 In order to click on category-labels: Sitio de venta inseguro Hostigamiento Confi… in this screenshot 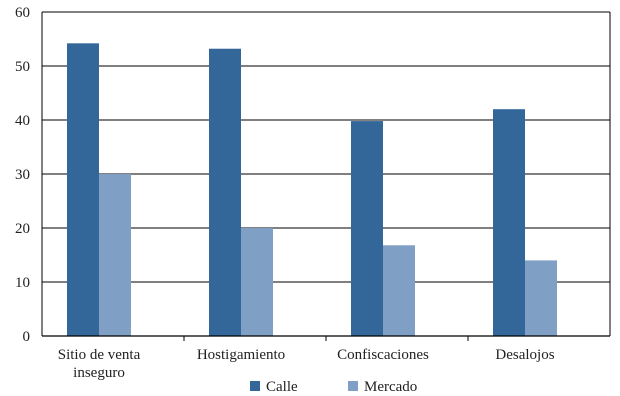, I will do `click(306, 364)`.